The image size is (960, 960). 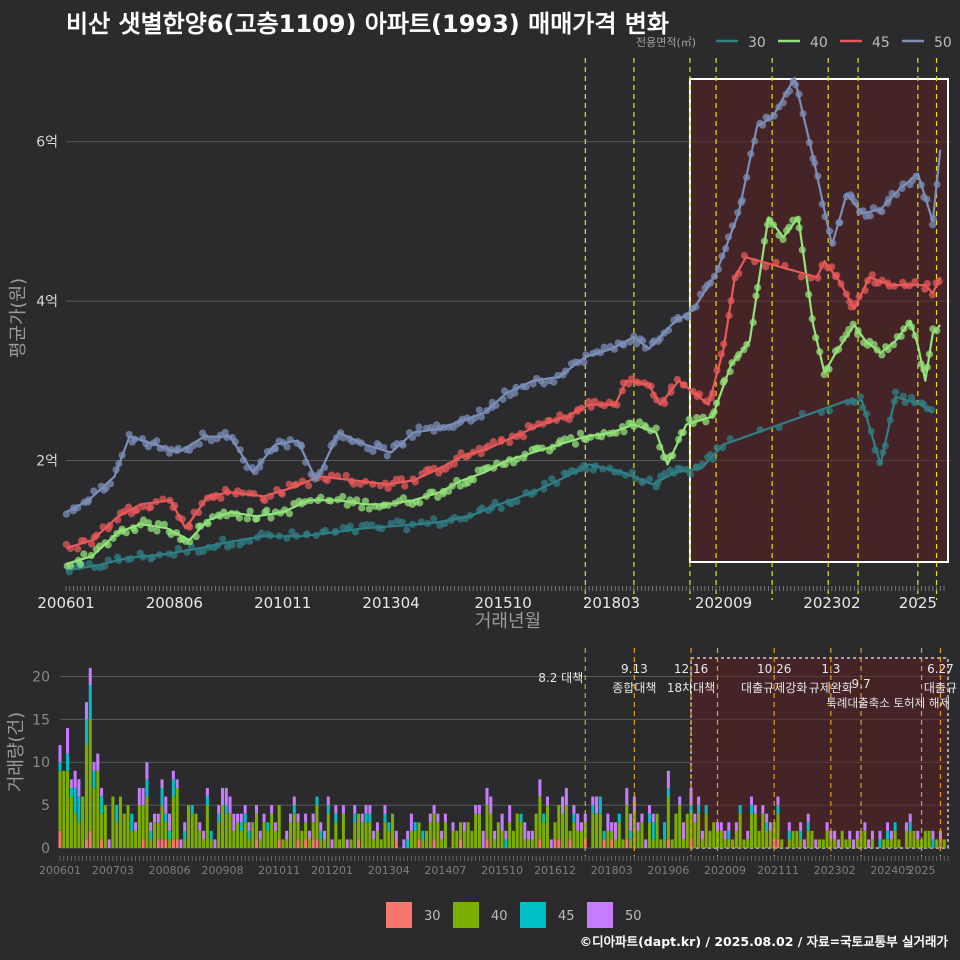 What do you see at coordinates (47, 461) in the screenshot?
I see `price-y-tick-label: 2억` at bounding box center [47, 461].